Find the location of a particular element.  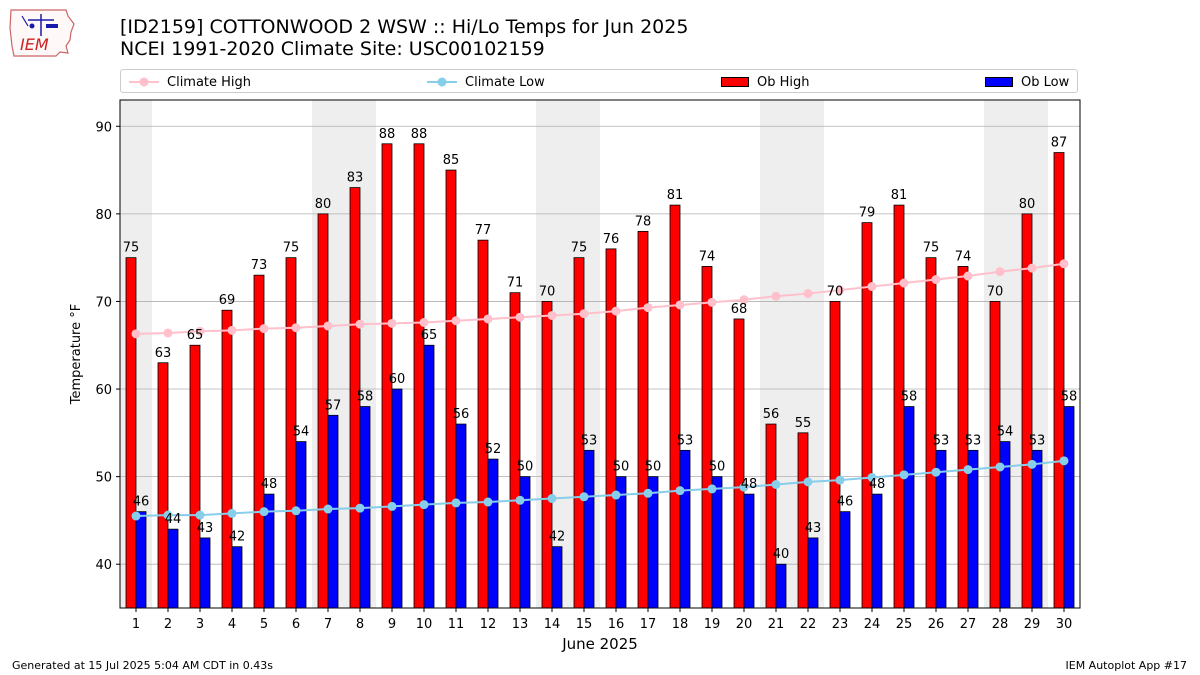

climate-high-line is located at coordinates (600, 298).